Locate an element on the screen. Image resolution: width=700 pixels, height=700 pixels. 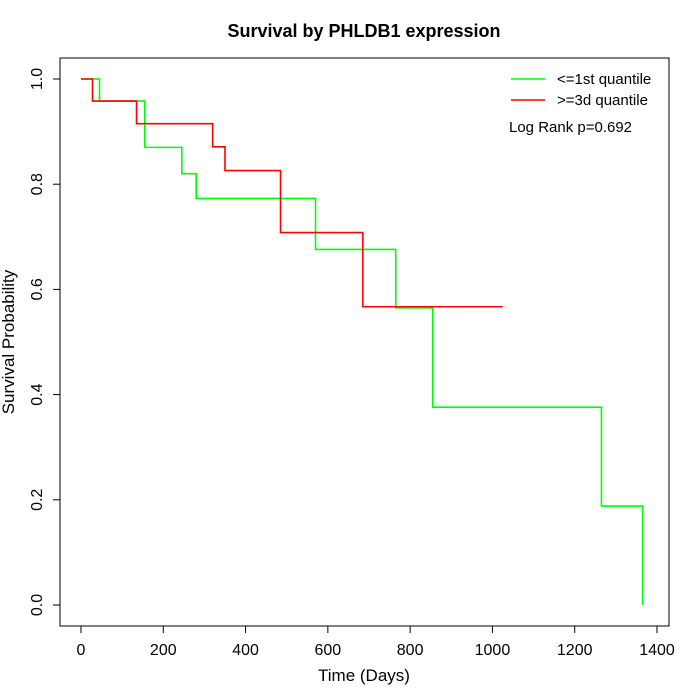
x-tick-label: 1000 is located at coordinates (493, 650).